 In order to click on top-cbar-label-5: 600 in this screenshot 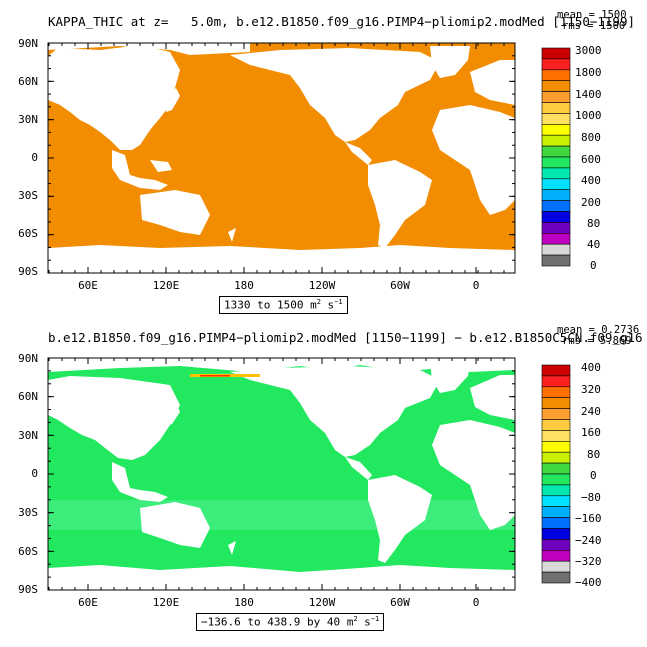, I will do `click(591, 159)`.